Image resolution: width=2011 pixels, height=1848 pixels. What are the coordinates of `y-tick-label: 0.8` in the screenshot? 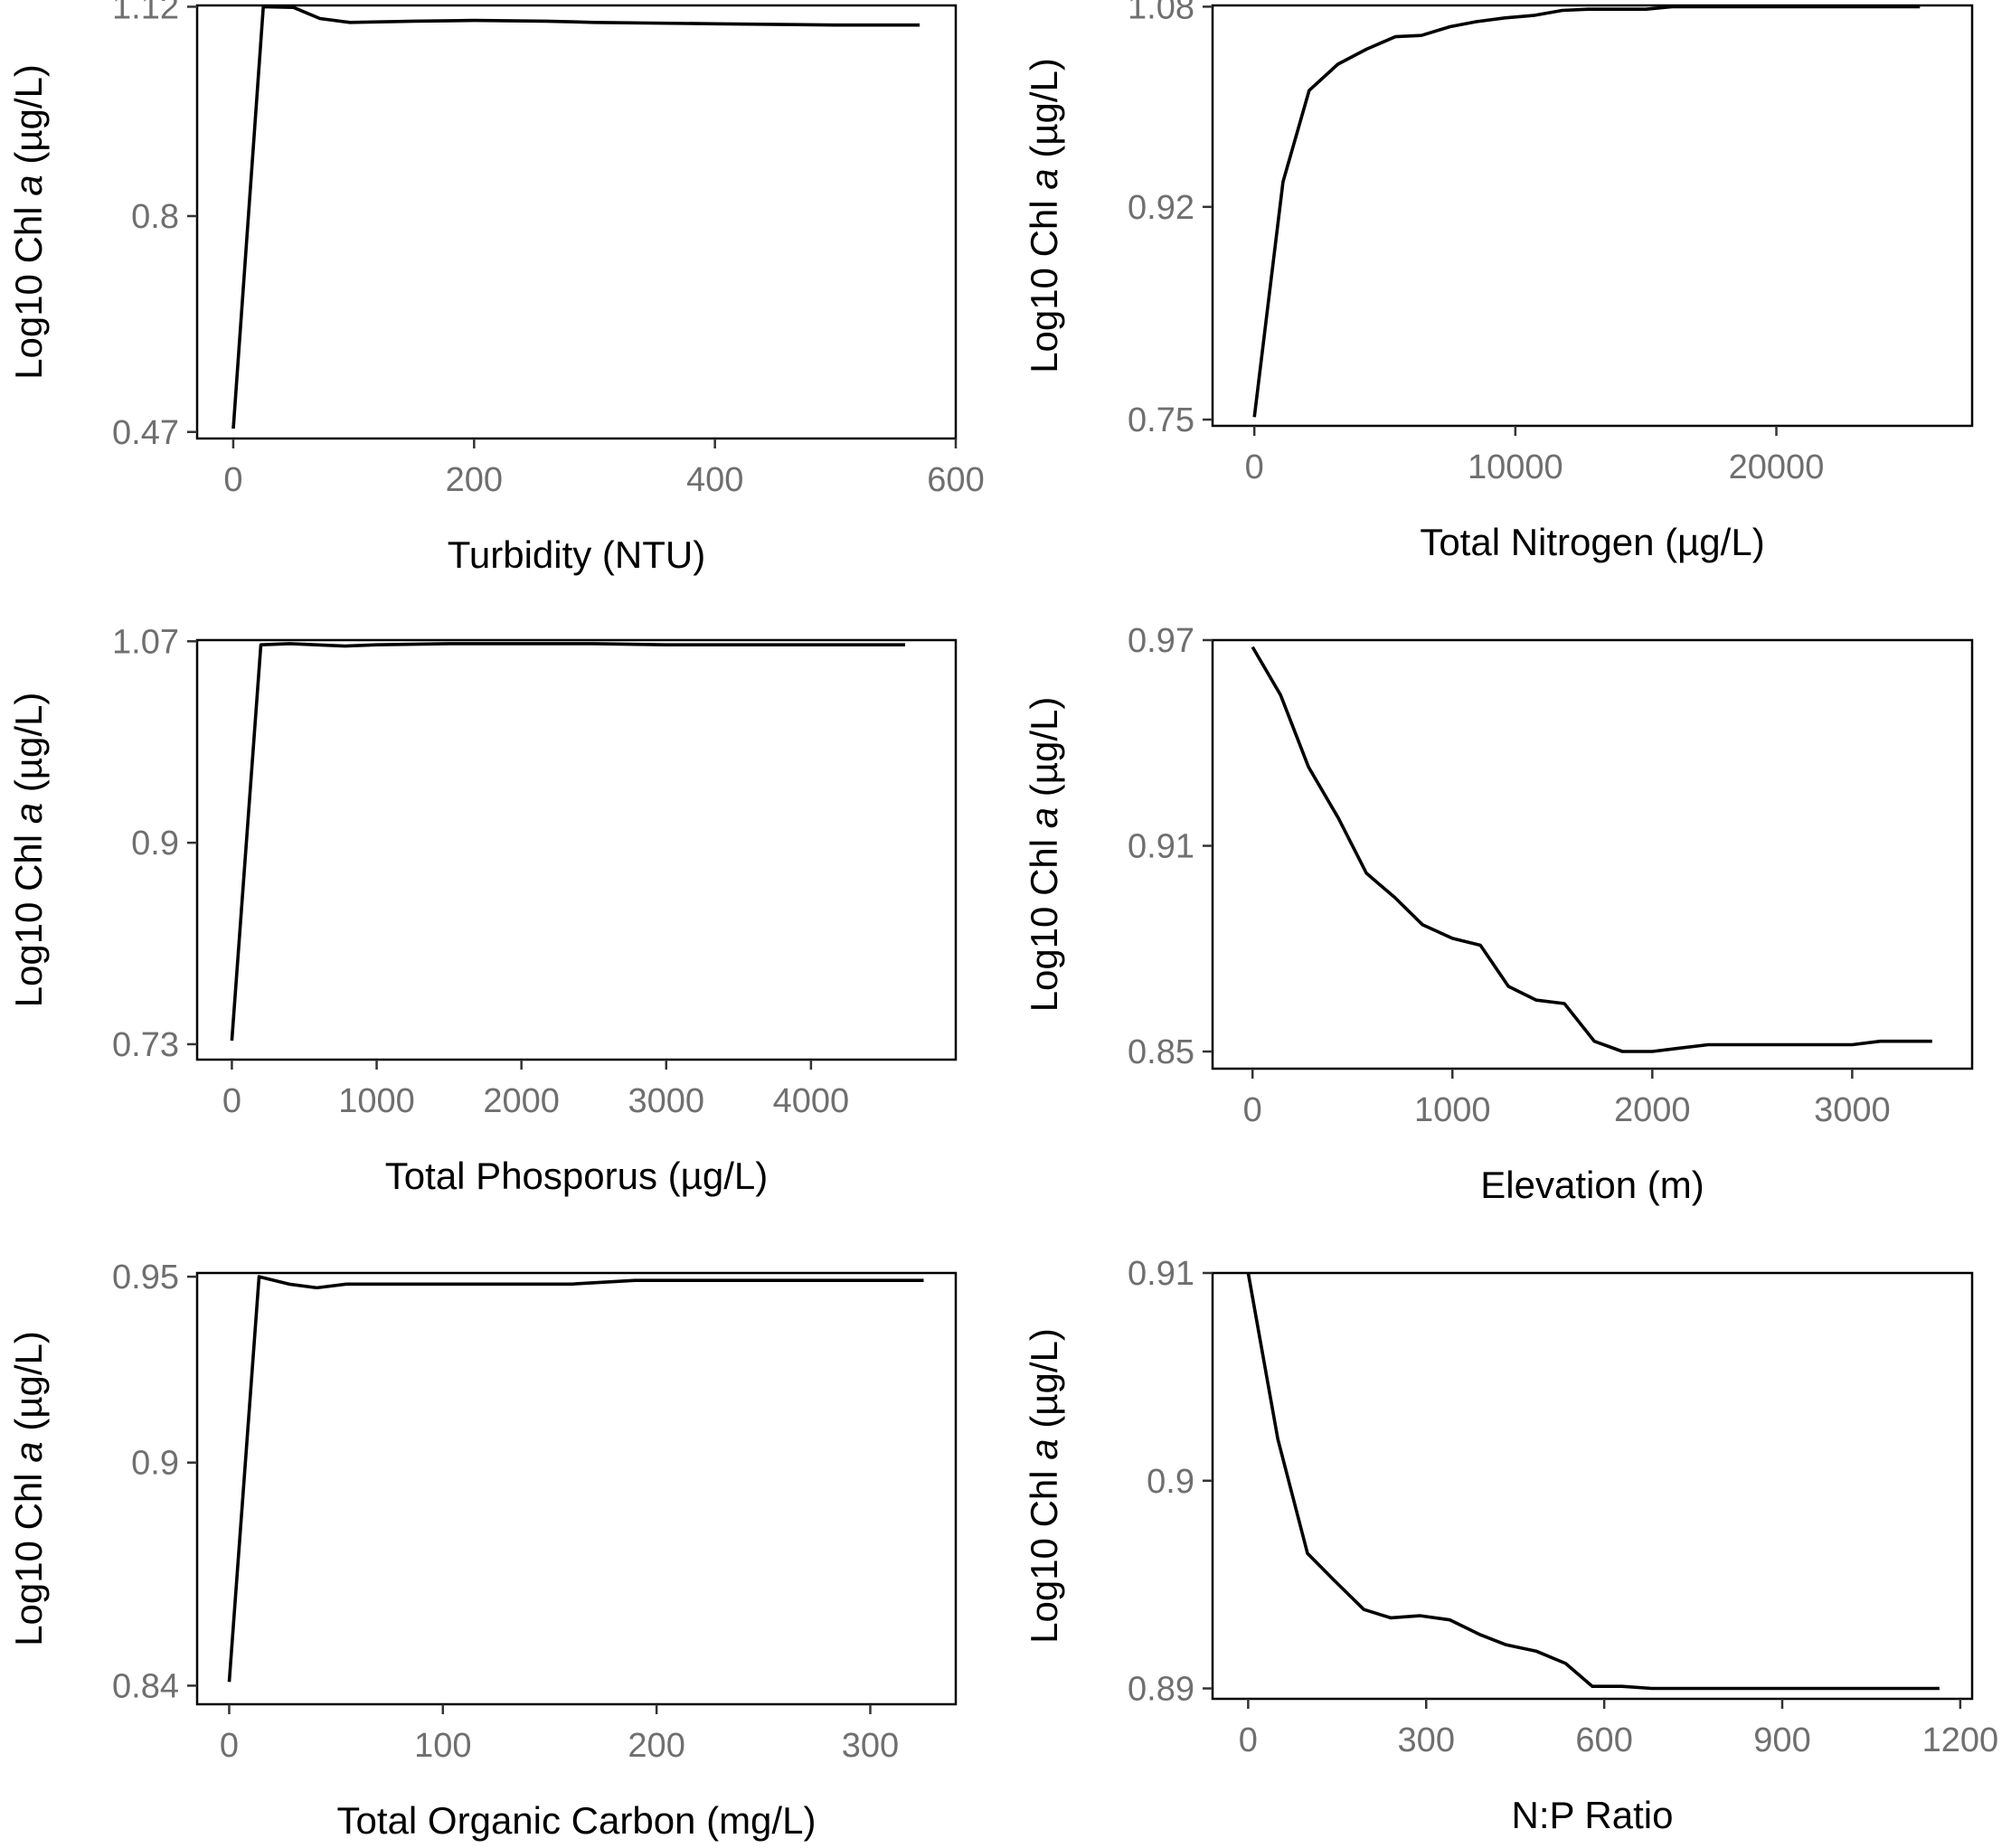 It's located at (155, 217).